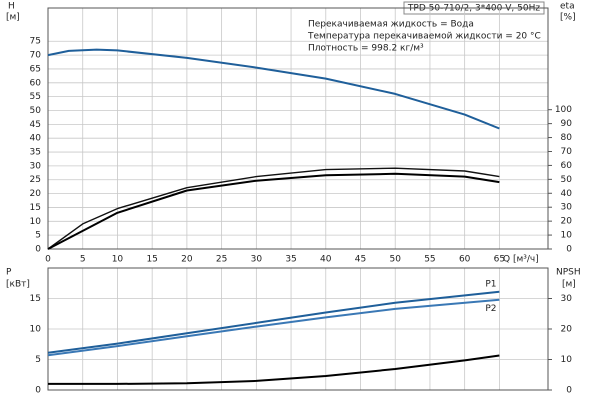  What do you see at coordinates (490, 309) in the screenshot?
I see `series-label: P2` at bounding box center [490, 309].